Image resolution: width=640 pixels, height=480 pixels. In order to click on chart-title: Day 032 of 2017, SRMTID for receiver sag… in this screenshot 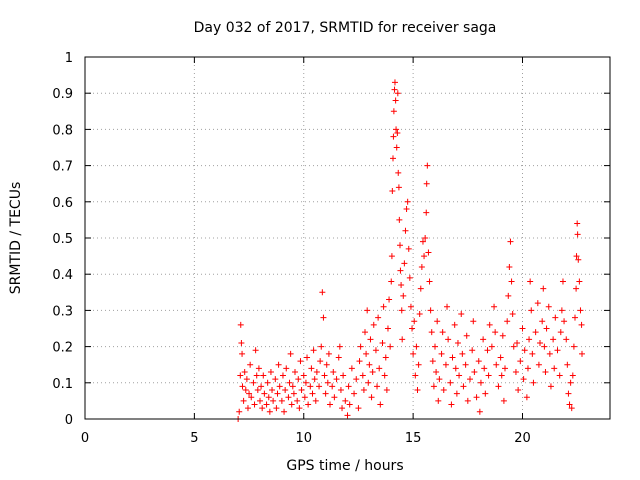, I will do `click(345, 28)`.